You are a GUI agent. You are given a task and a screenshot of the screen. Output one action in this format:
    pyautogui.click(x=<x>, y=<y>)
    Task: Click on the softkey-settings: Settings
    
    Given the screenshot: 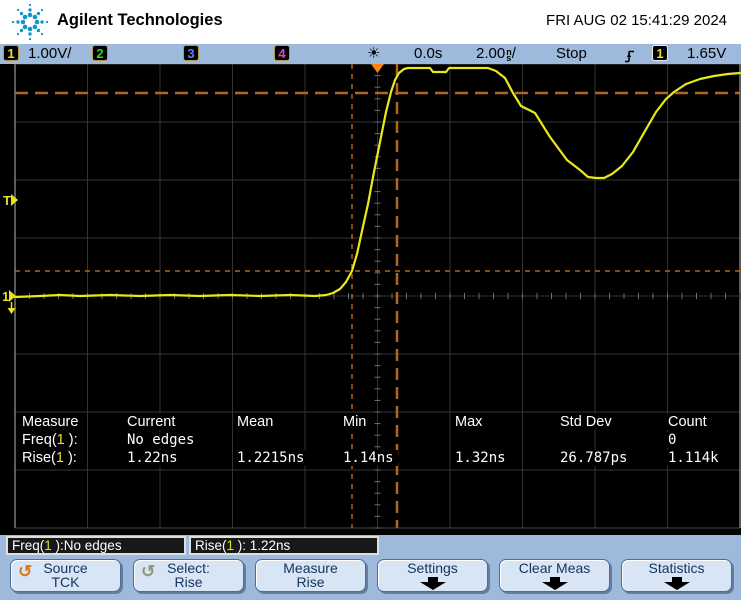 What is the action you would take?
    pyautogui.click(x=432, y=575)
    